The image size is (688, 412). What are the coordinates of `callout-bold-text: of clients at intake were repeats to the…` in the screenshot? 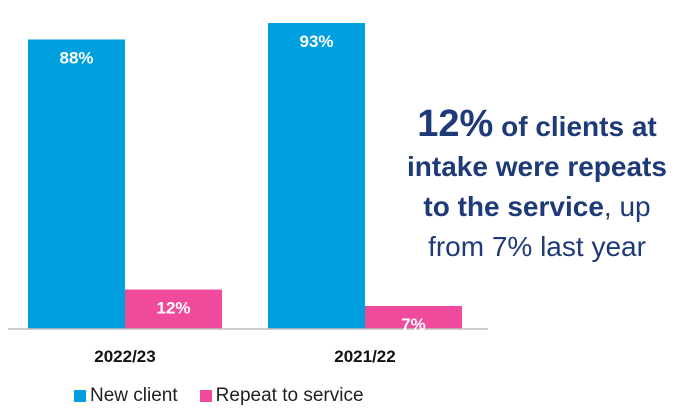 It's located at (537, 166).